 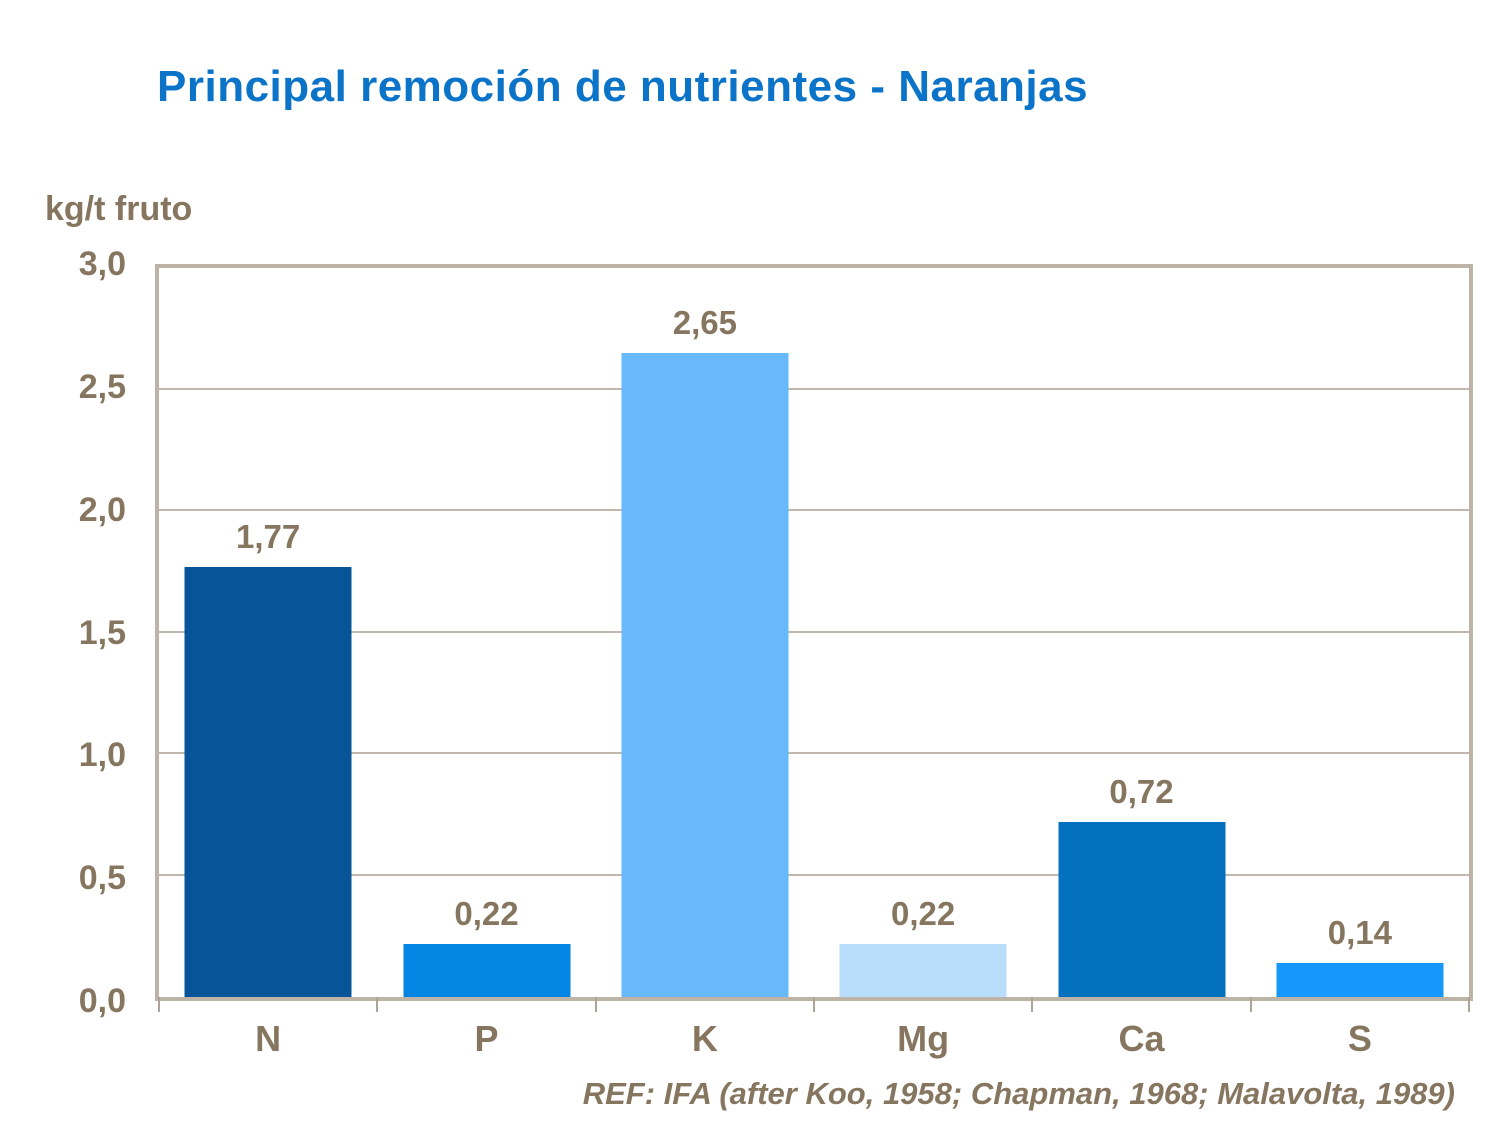 What do you see at coordinates (486, 913) in the screenshot?
I see `bar-value-label-P: 0,22` at bounding box center [486, 913].